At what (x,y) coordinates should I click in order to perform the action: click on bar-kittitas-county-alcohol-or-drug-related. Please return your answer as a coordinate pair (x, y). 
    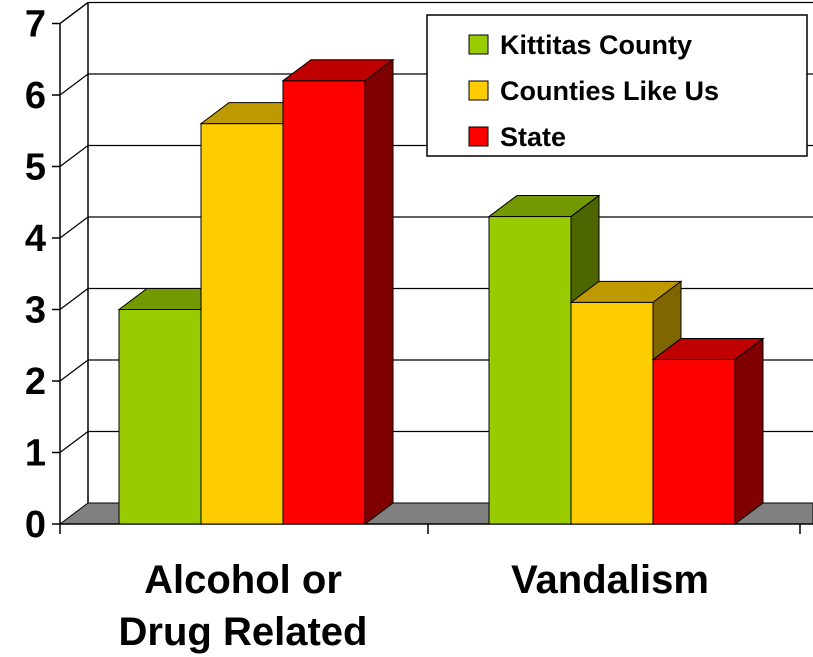
    Looking at the image, I should click on (160, 417).